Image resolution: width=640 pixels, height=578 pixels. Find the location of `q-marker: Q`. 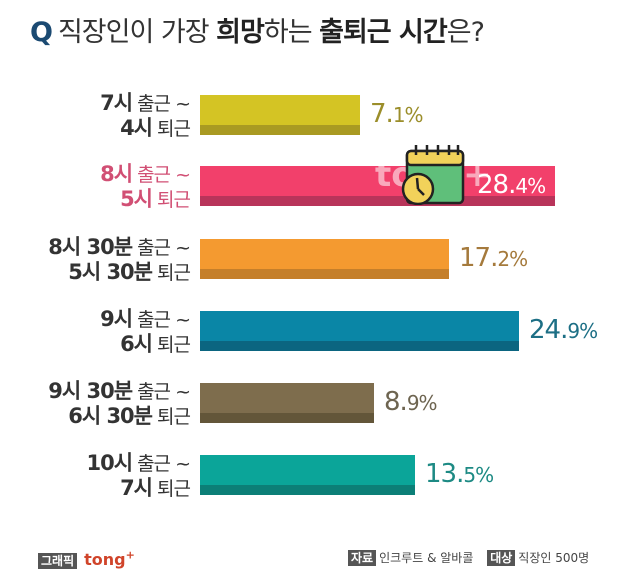

q-marker: Q is located at coordinates (41, 32).